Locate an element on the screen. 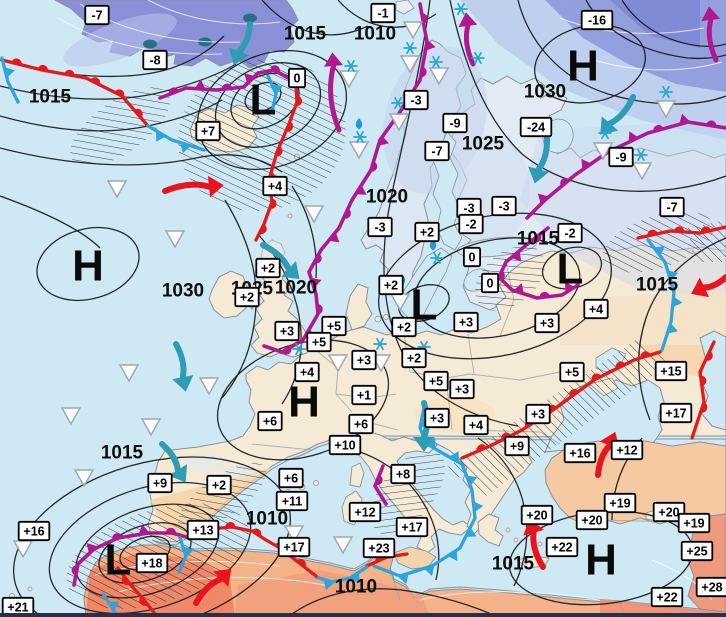 This screenshot has height=617, width=726. white-contour is located at coordinates (214, 12).